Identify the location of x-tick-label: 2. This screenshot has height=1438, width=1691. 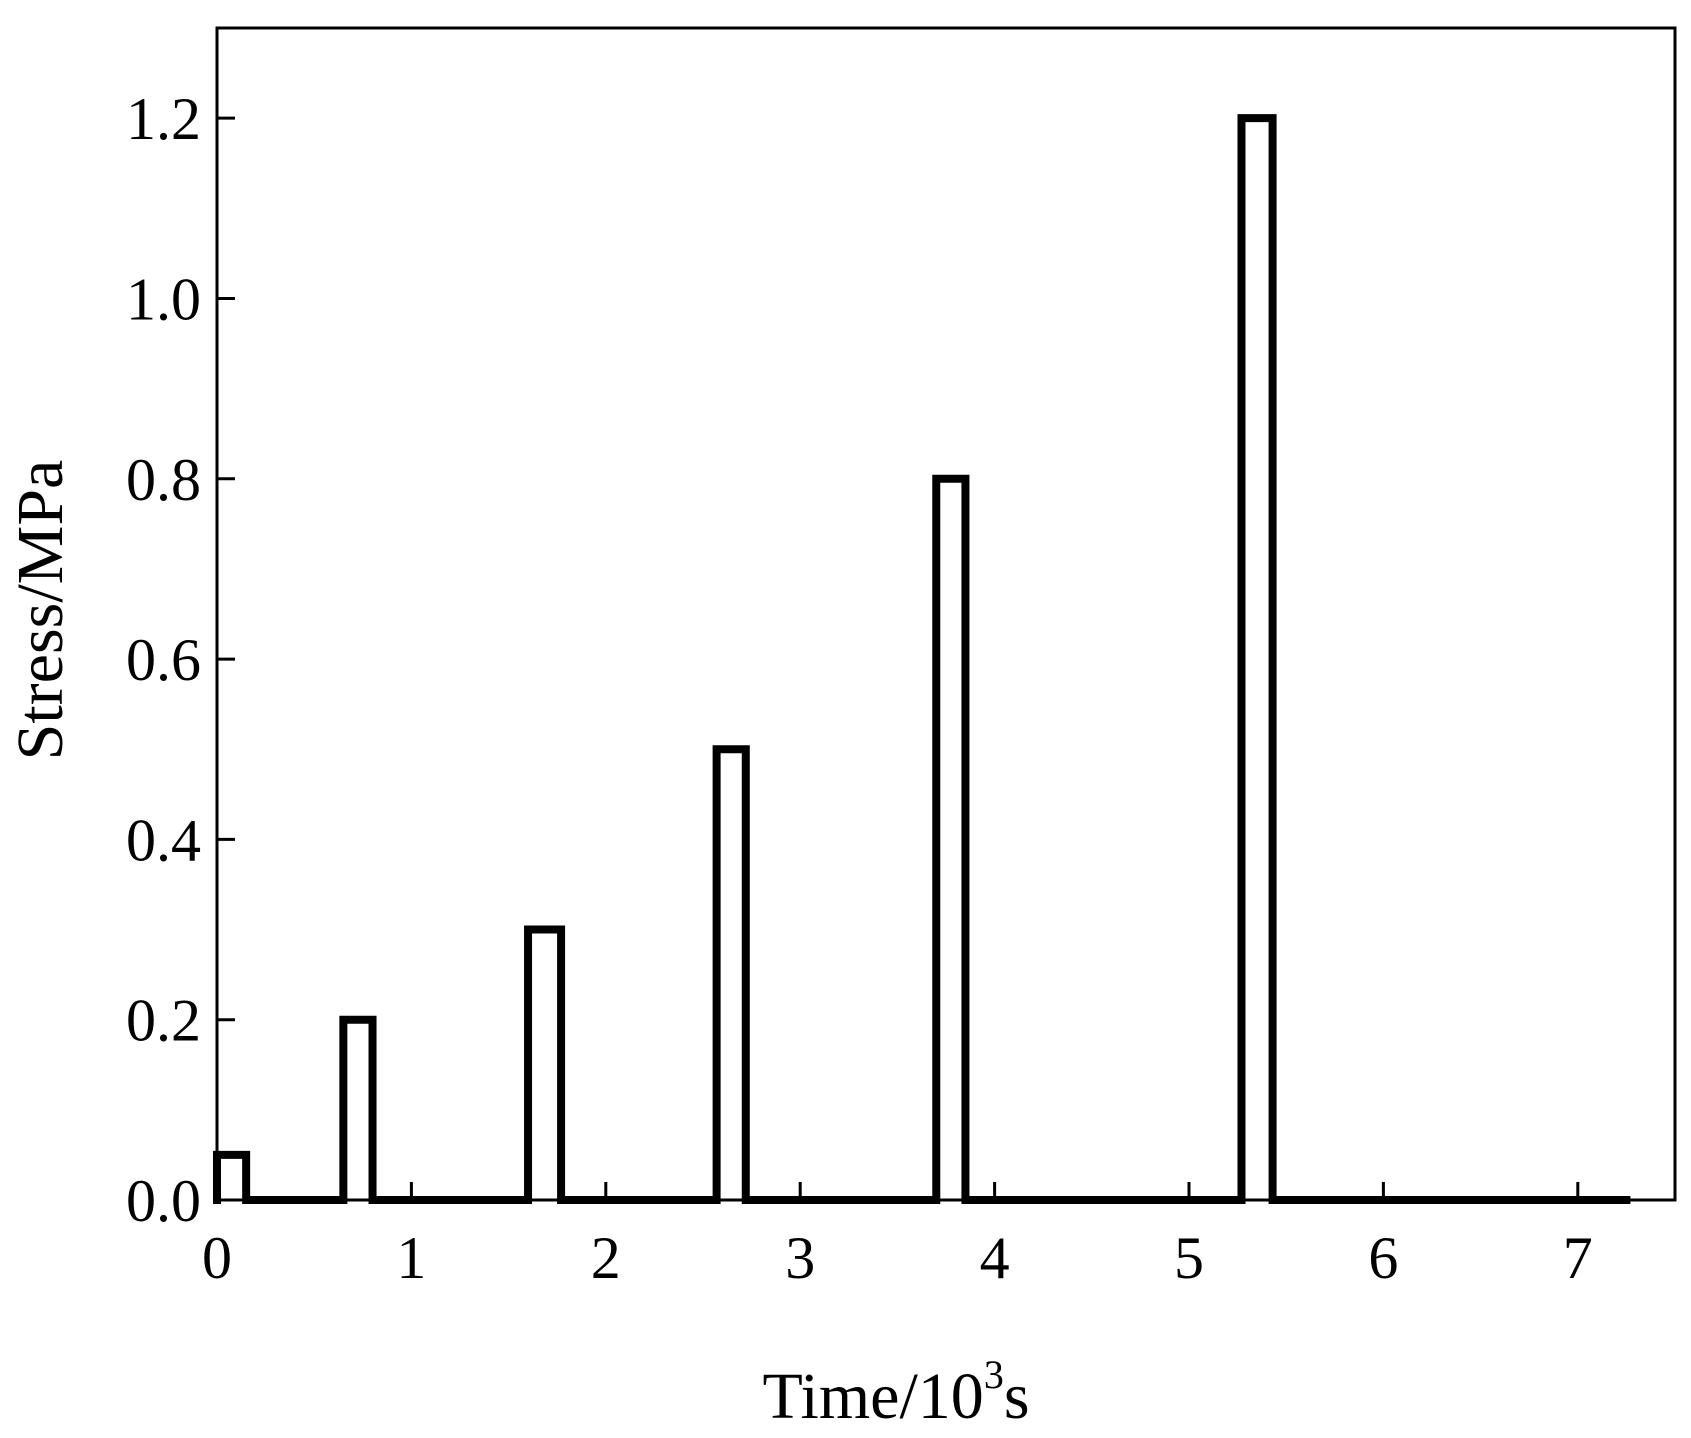
(606, 1258).